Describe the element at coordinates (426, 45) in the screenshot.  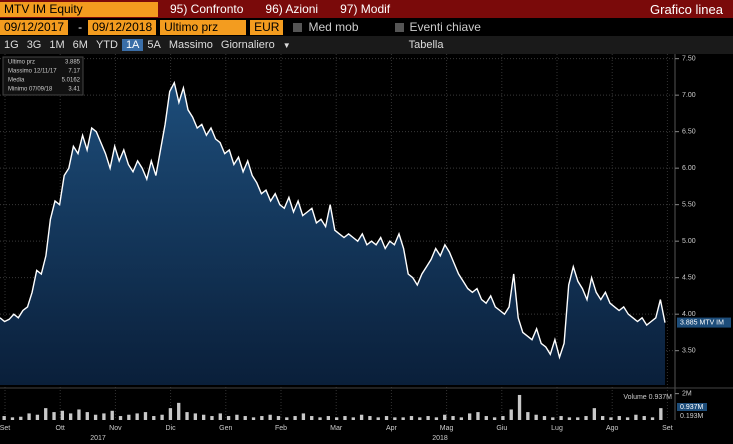
I see `table-button: Tabella` at that location.